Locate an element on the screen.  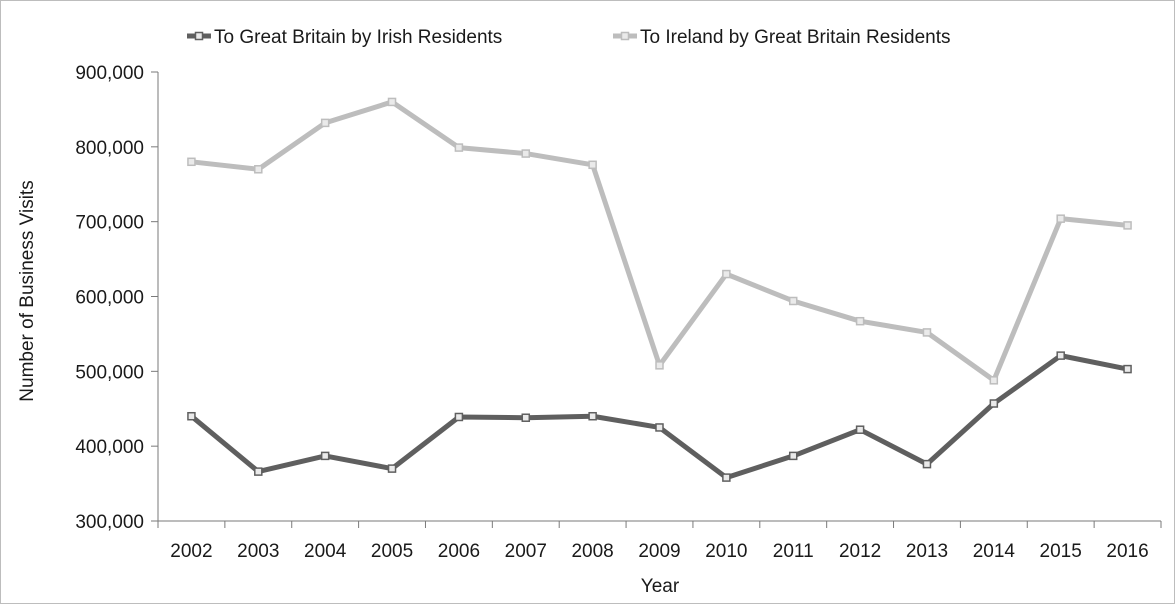
y-tick-label: 800,000 is located at coordinates (109, 148).